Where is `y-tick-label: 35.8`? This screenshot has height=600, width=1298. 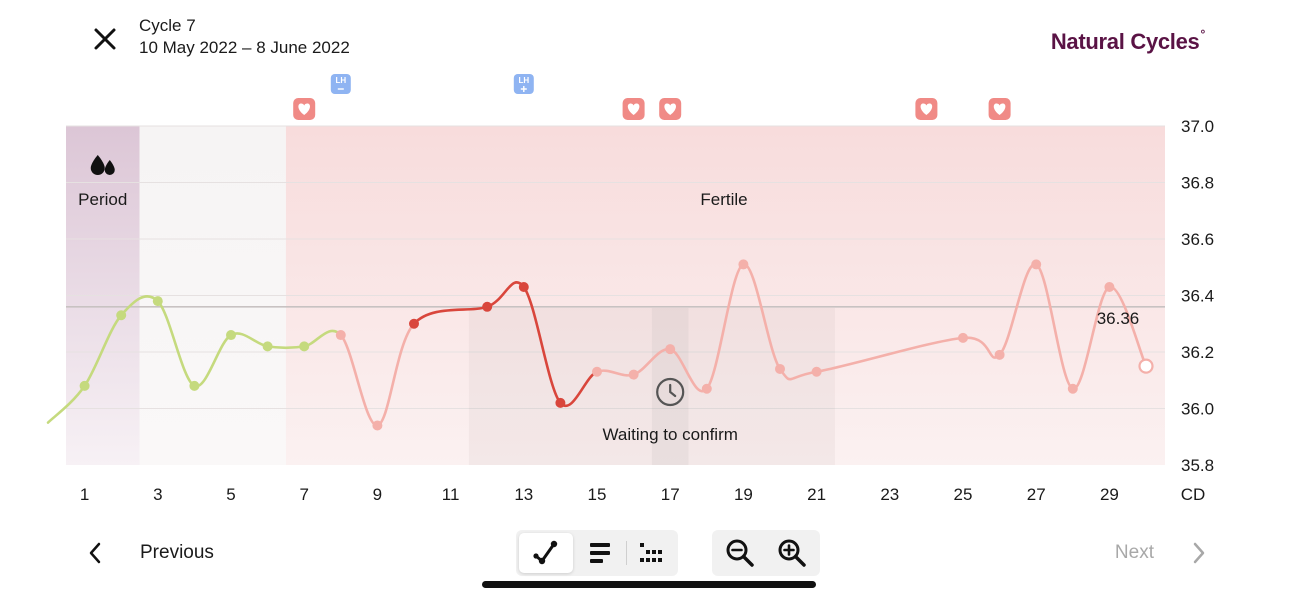 y-tick-label: 35.8 is located at coordinates (1197, 465).